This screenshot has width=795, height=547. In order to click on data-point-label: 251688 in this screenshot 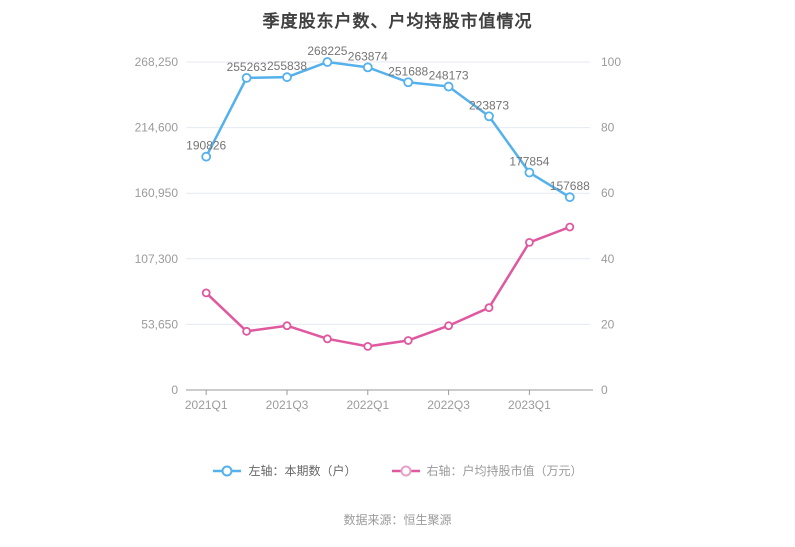, I will do `click(408, 71)`.